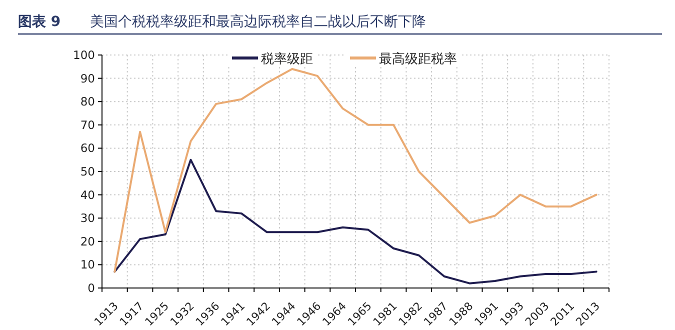  What do you see at coordinates (87, 265) in the screenshot?
I see `y-tick-label: 10` at bounding box center [87, 265].